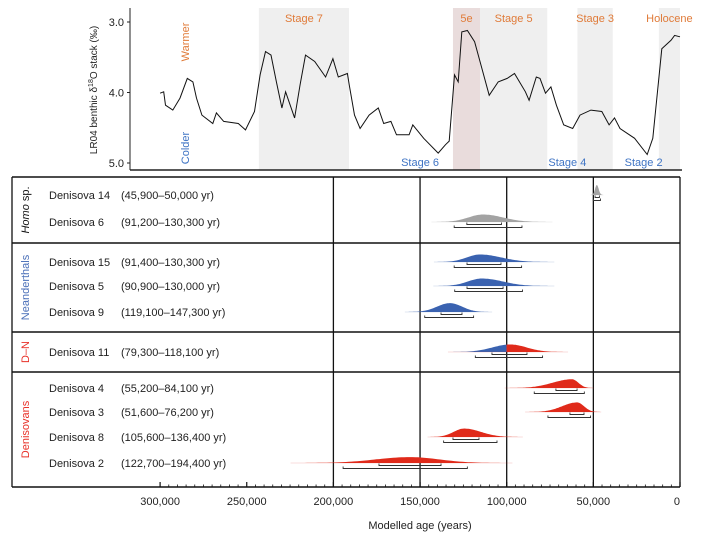 The width and height of the screenshot is (703, 536). I want to click on y-axis-label: LR04 benthic δ18O stack (‰), so click(94, 90).